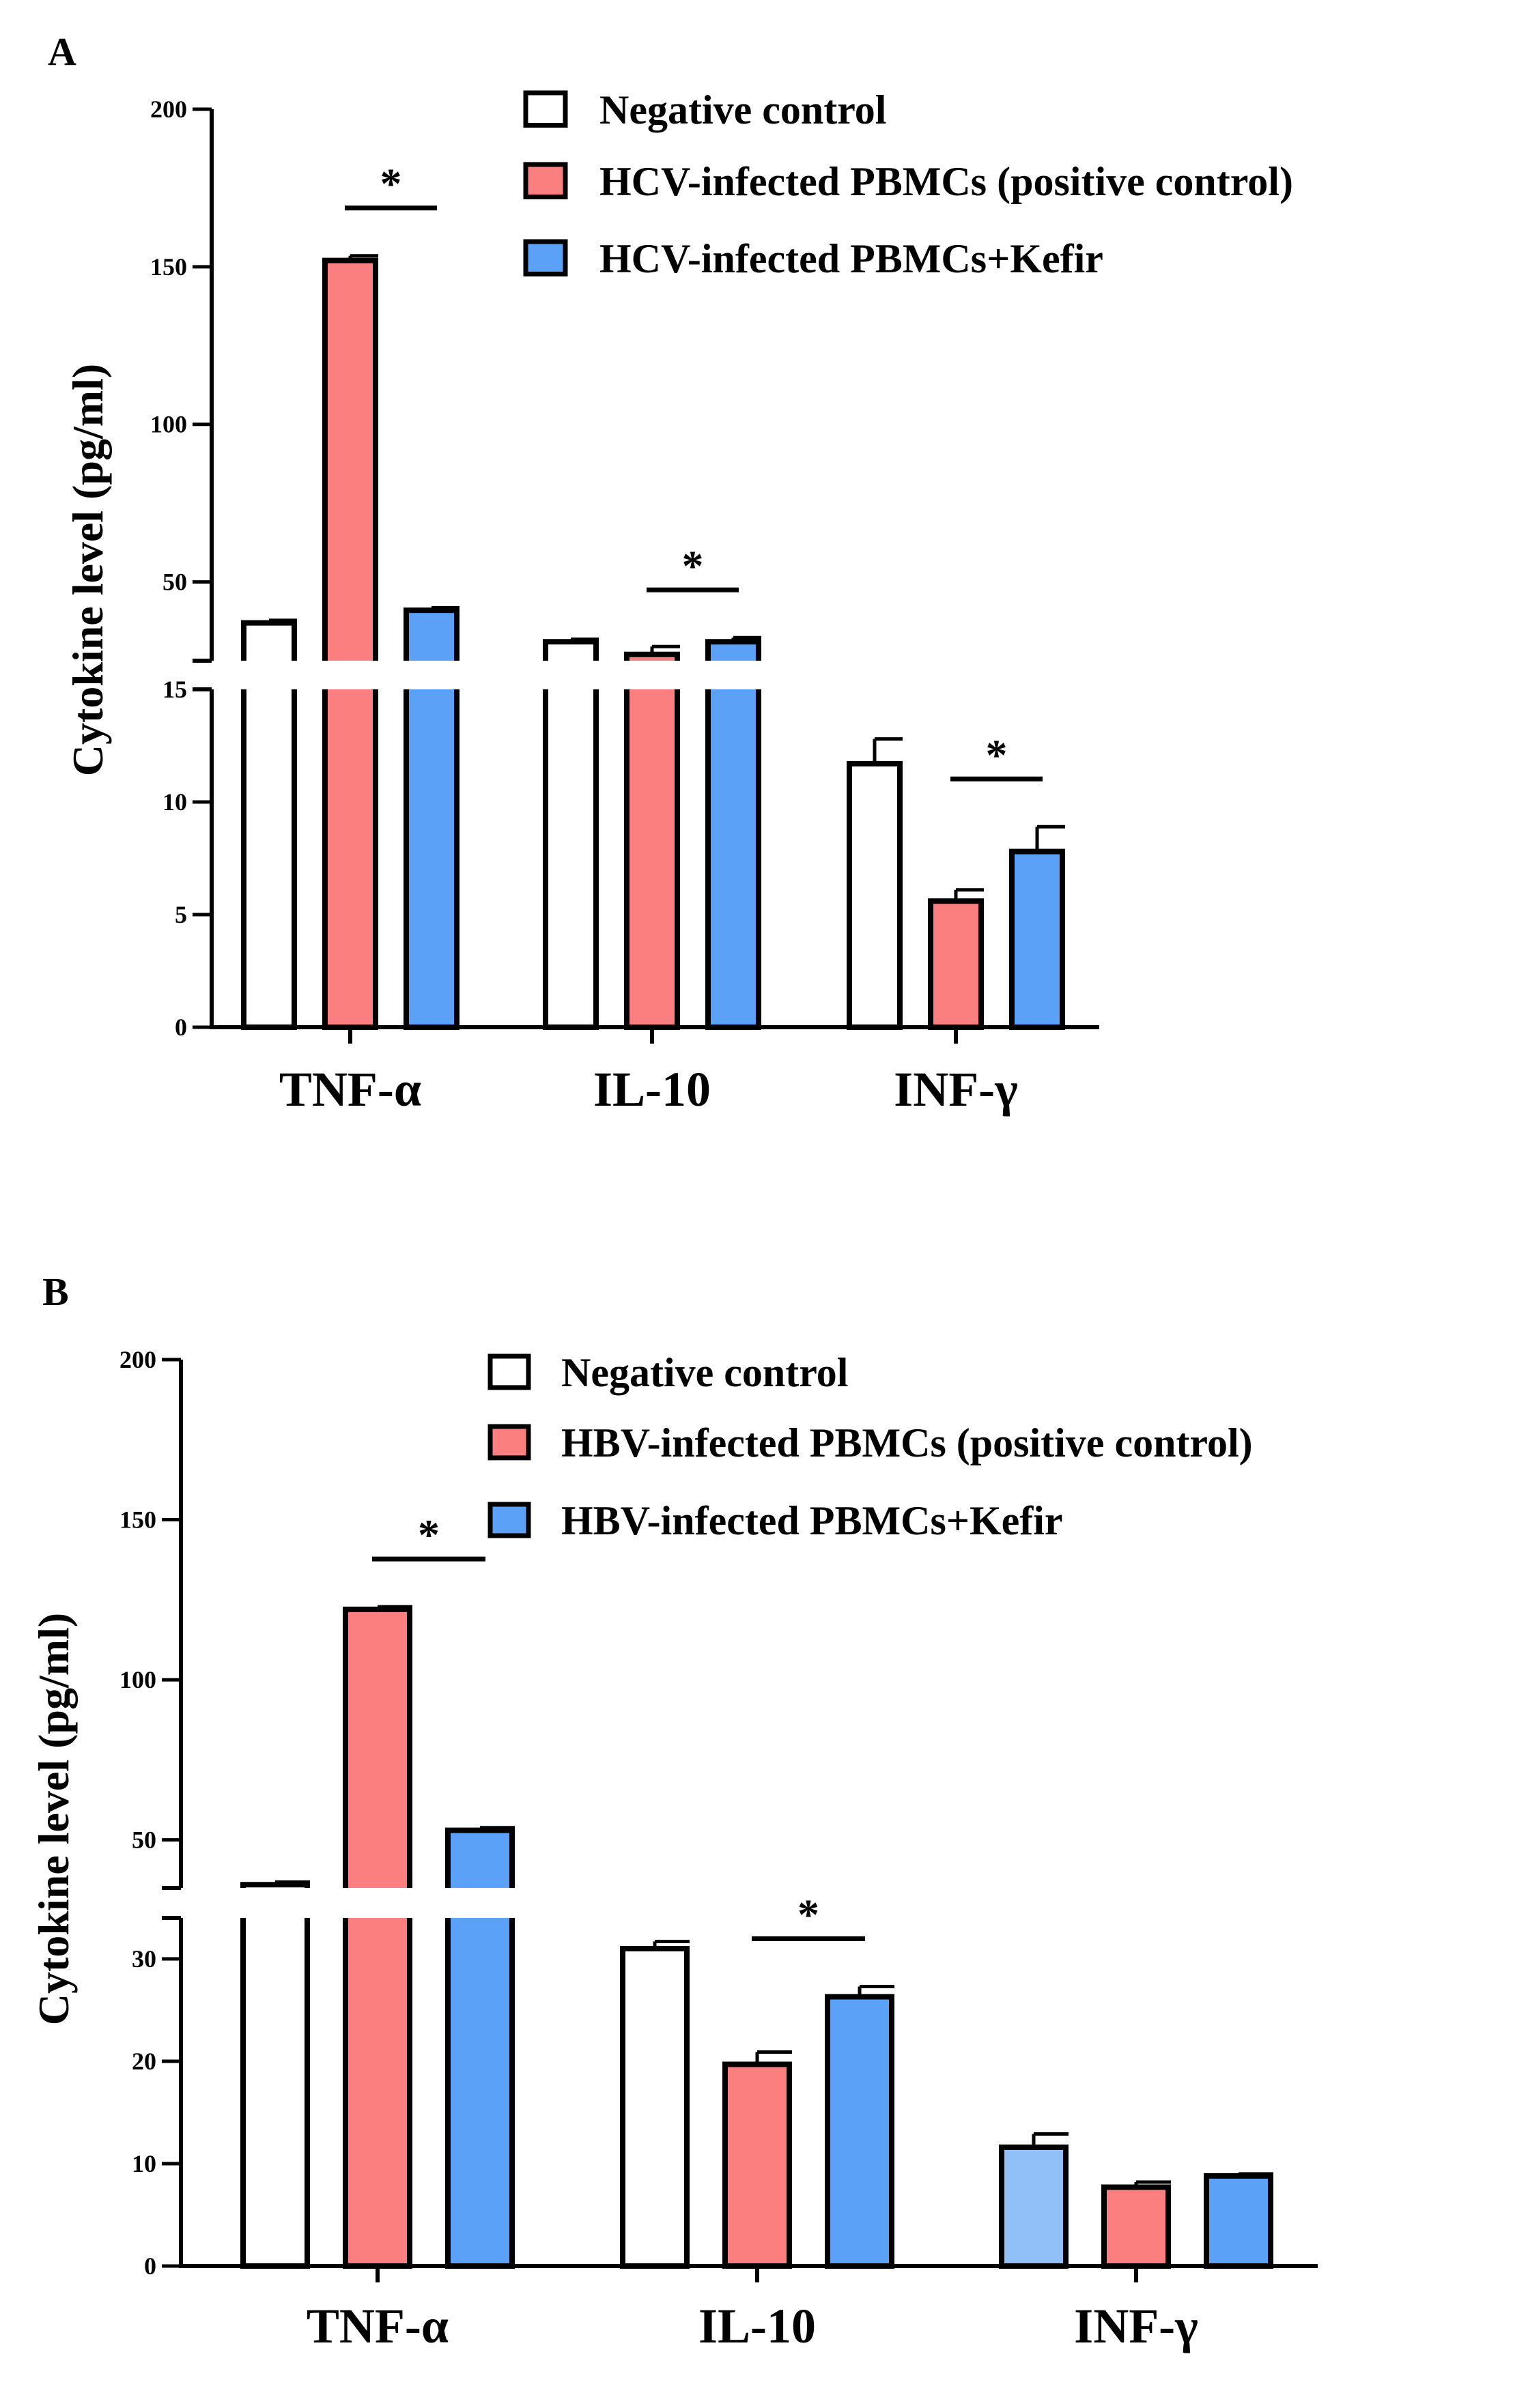  Describe the element at coordinates (144, 1959) in the screenshot. I see `y-tick-label: 30` at that location.